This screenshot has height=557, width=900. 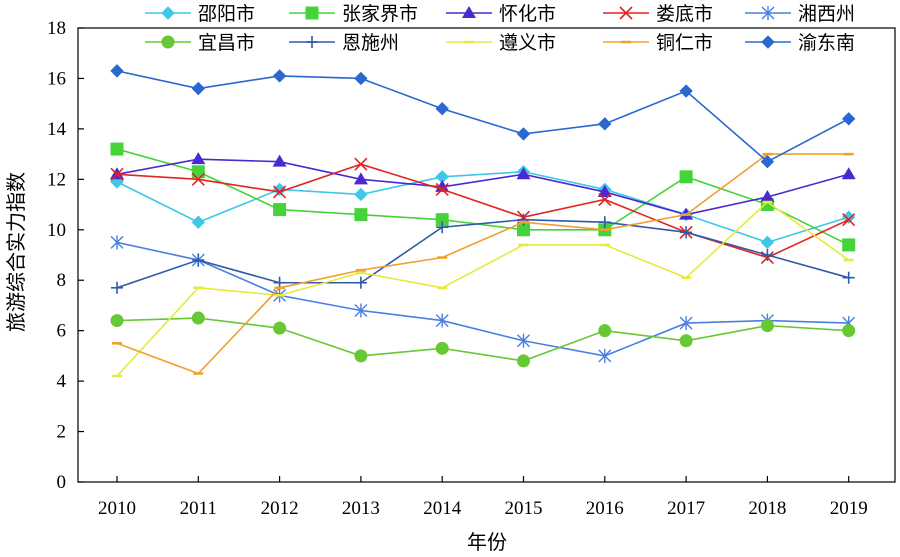 What do you see at coordinates (826, 14) in the screenshot?
I see `legend-label: 湘西州` at bounding box center [826, 14].